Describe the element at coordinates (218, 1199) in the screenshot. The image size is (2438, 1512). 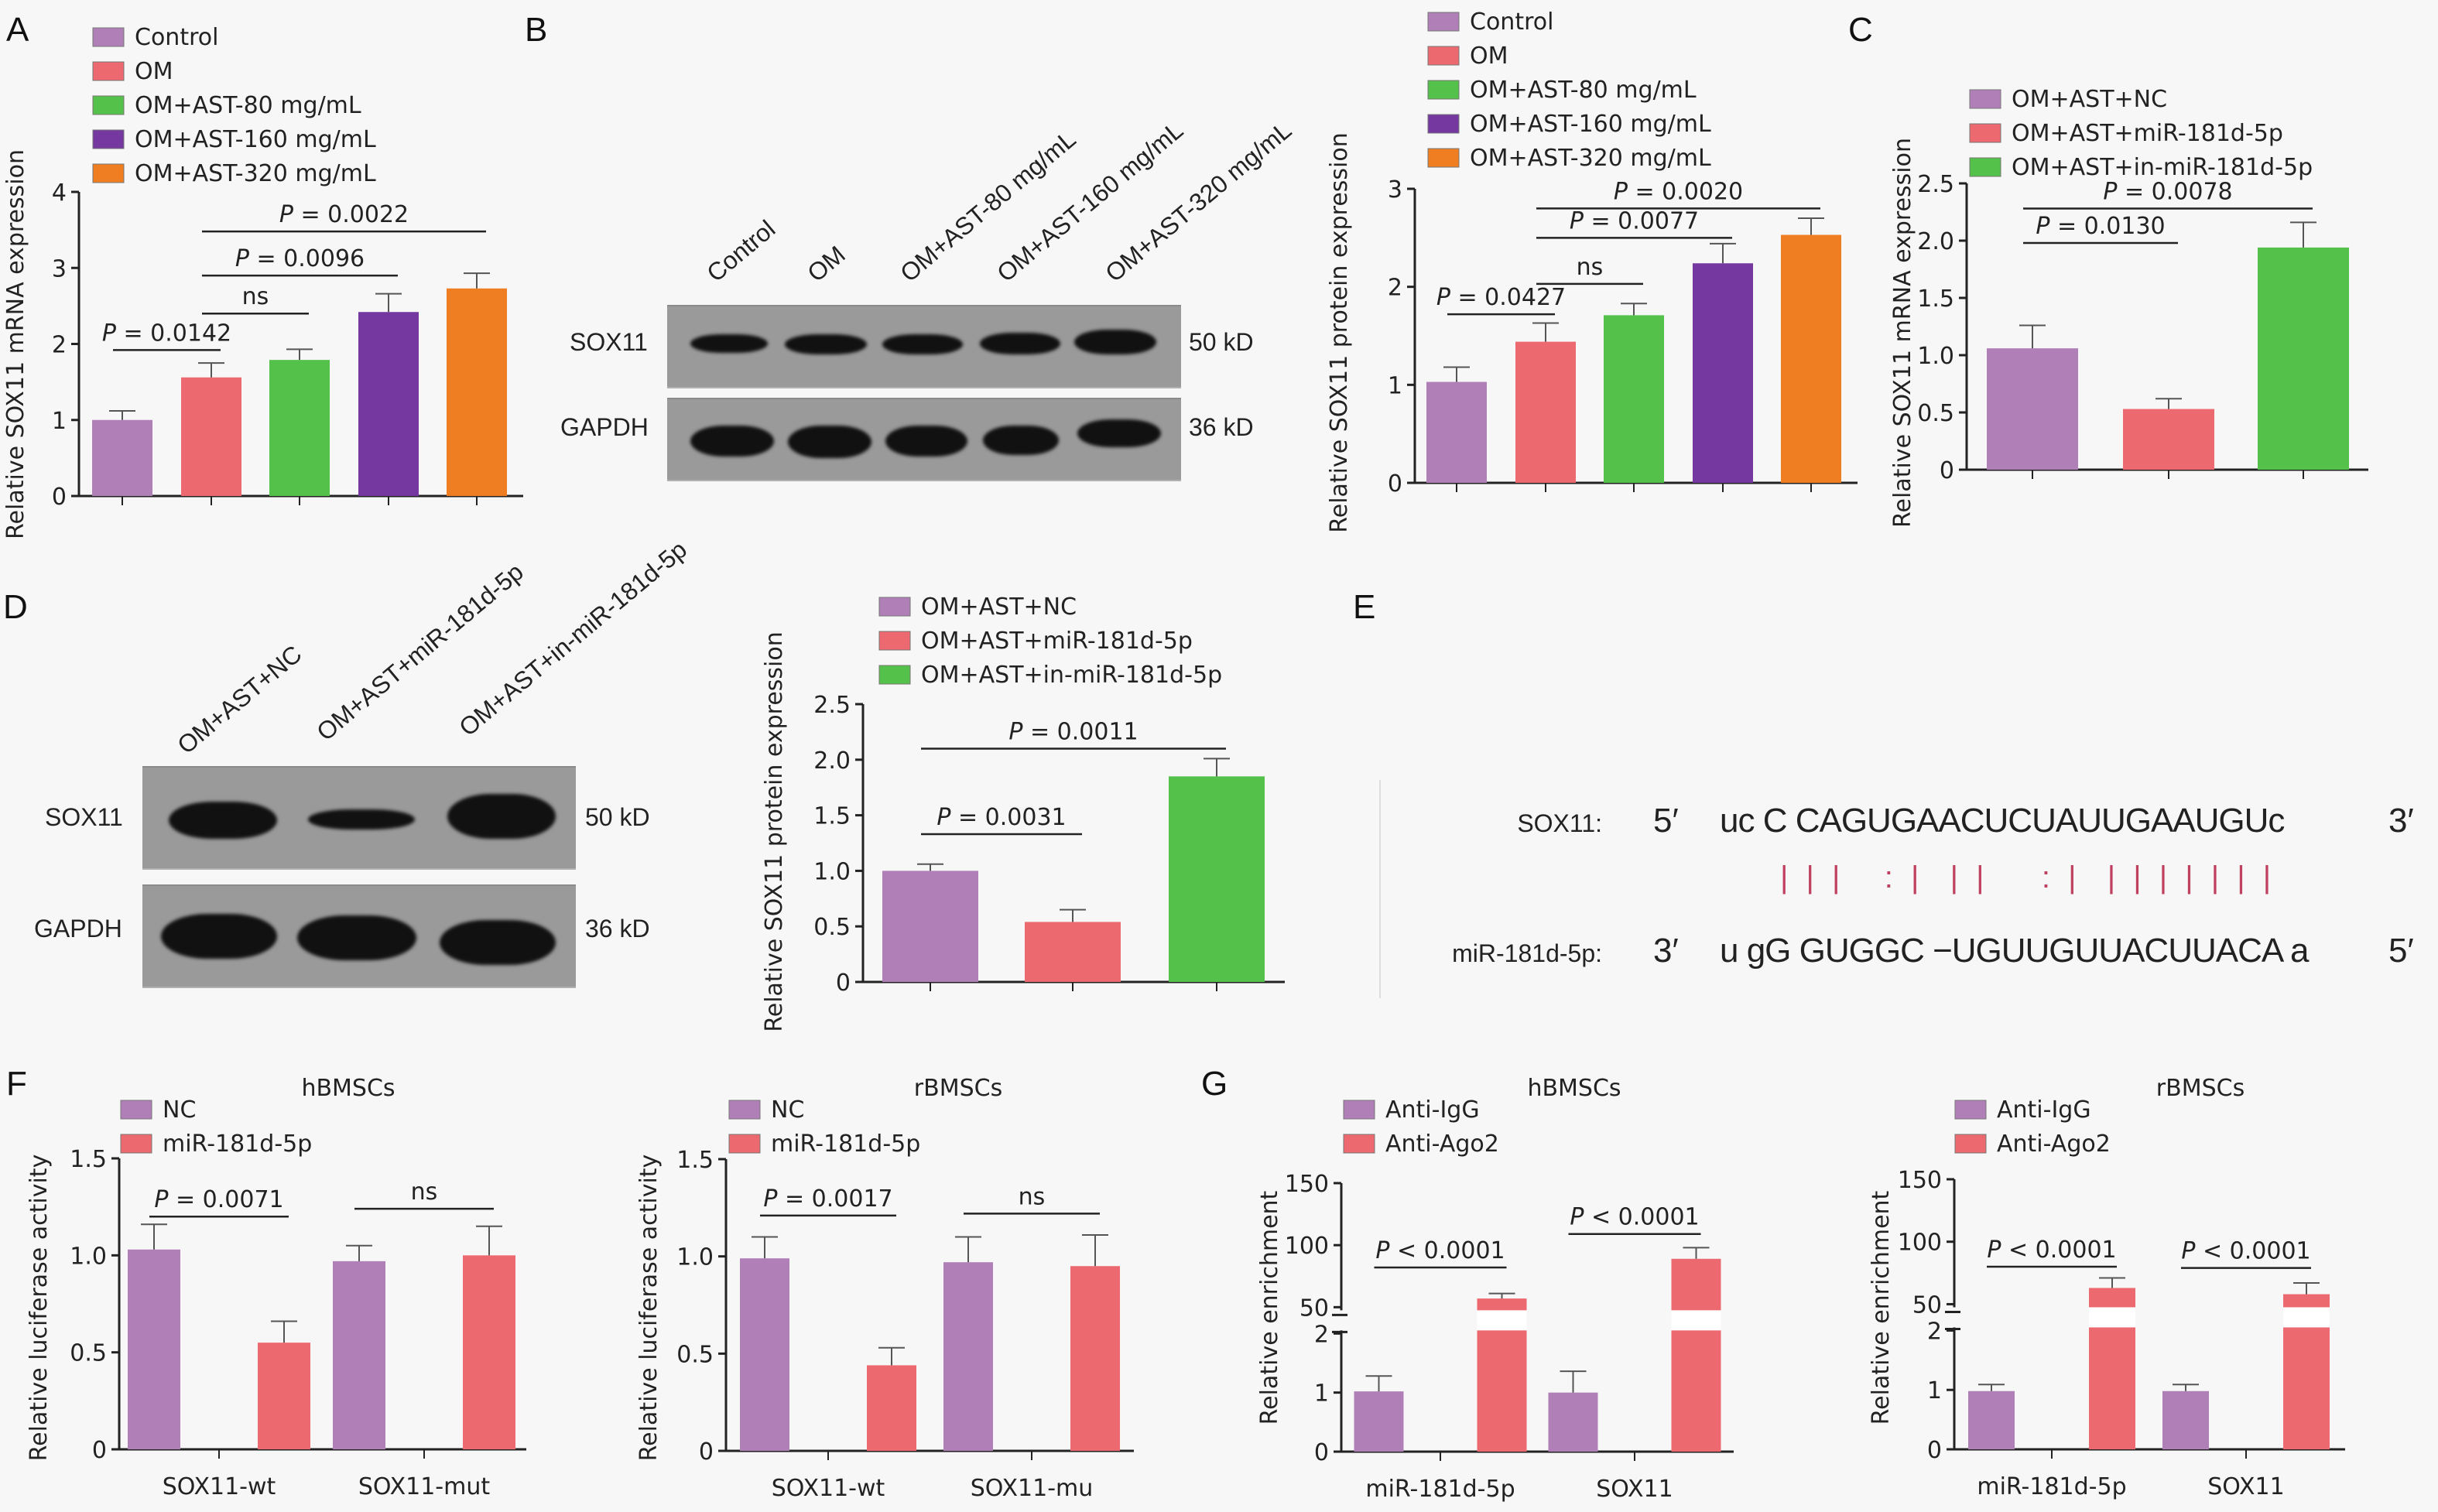
I see `significance-label: P = 0.0071` at that location.